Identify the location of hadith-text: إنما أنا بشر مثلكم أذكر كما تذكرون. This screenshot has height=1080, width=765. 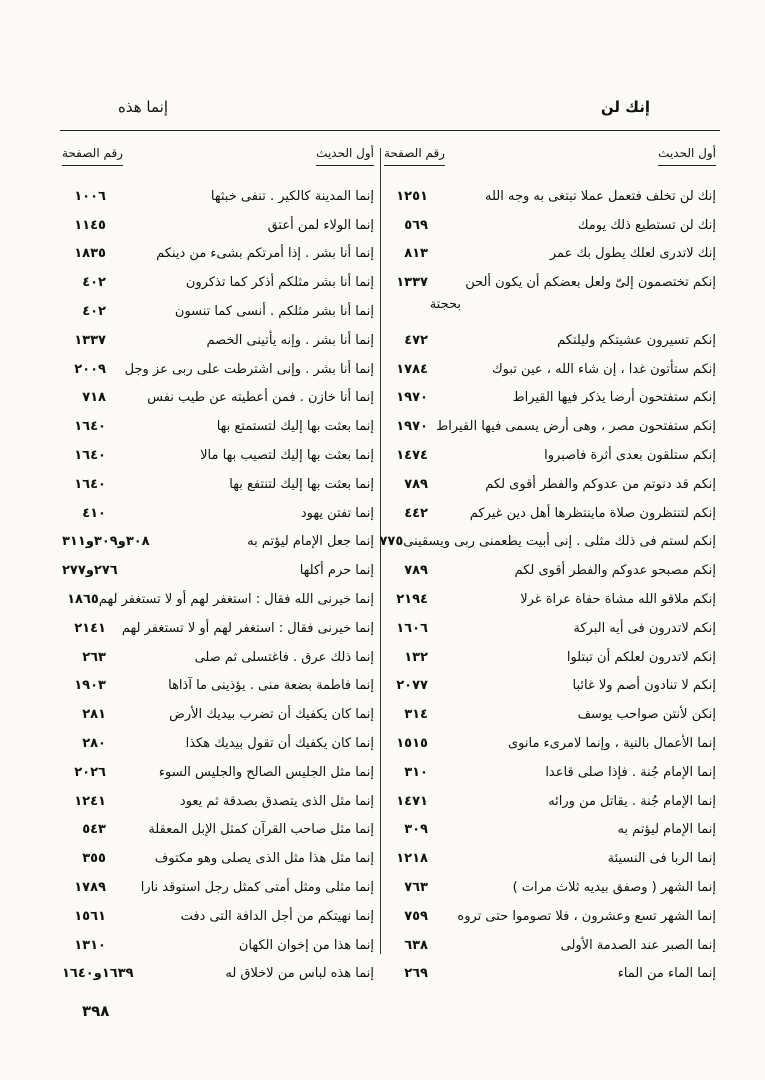
(279, 283).